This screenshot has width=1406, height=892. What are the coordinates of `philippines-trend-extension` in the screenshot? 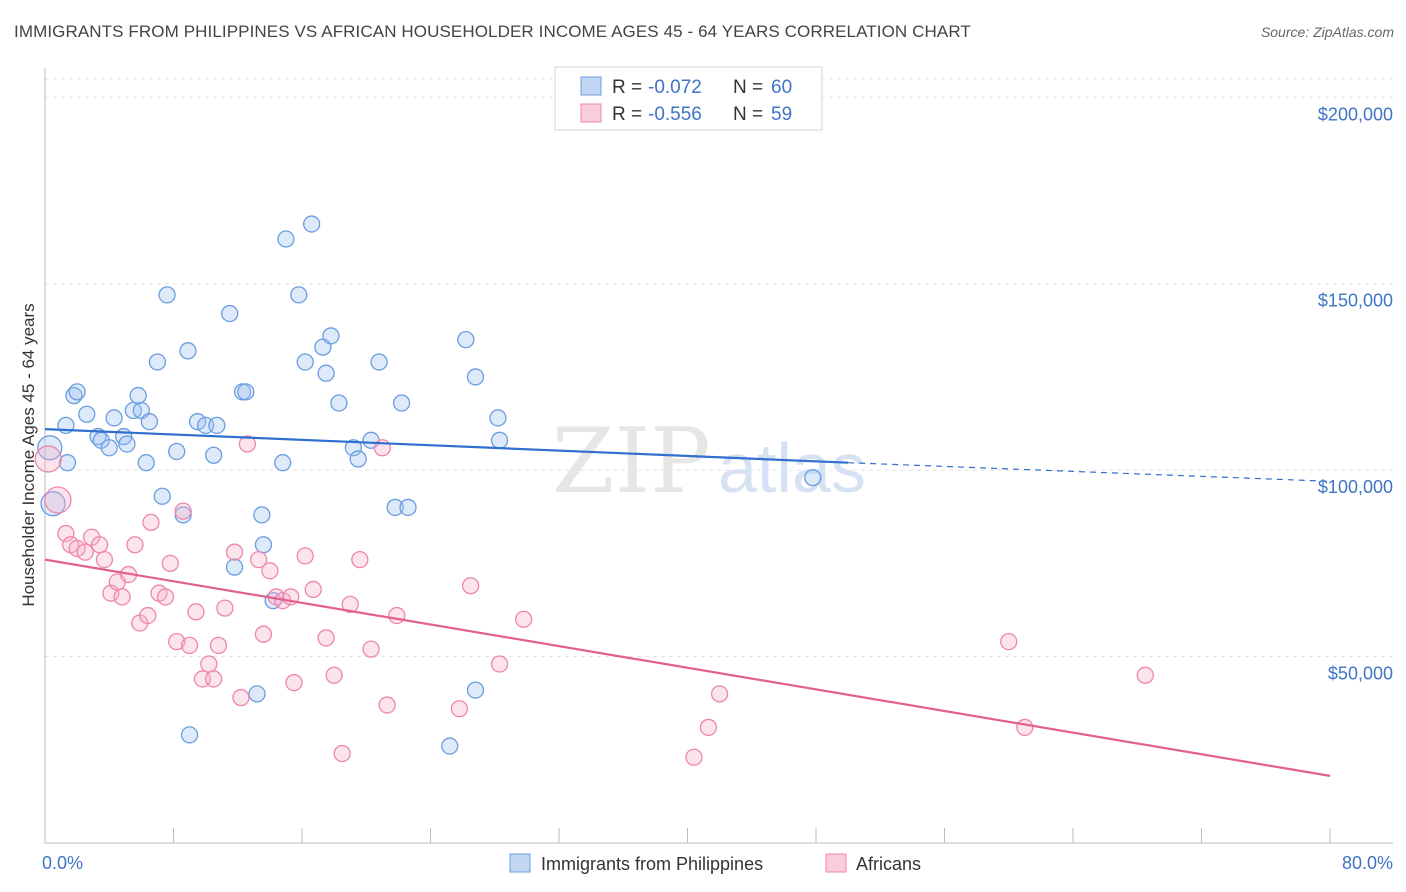 It's located at (1089, 472).